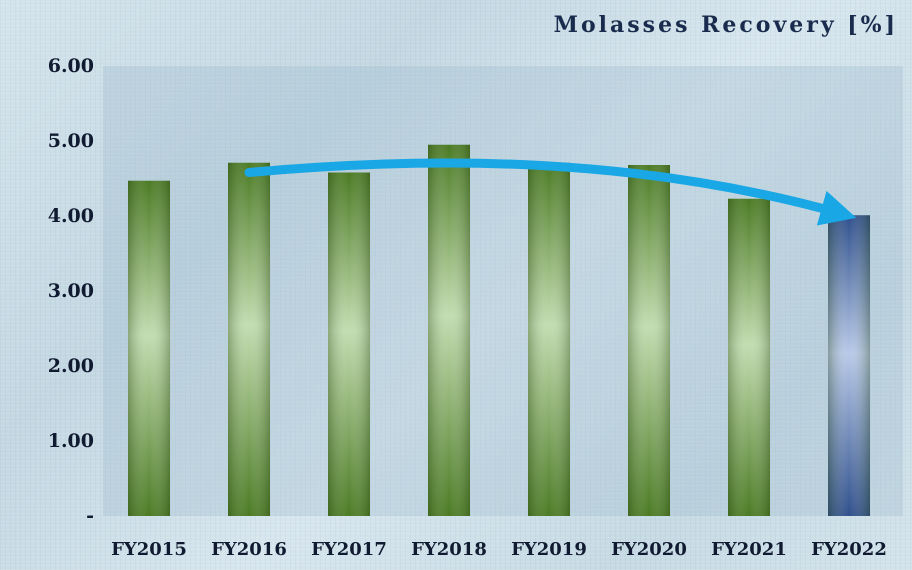 The height and width of the screenshot is (570, 912). What do you see at coordinates (349, 549) in the screenshot?
I see `x-tick-label: FY2017` at bounding box center [349, 549].